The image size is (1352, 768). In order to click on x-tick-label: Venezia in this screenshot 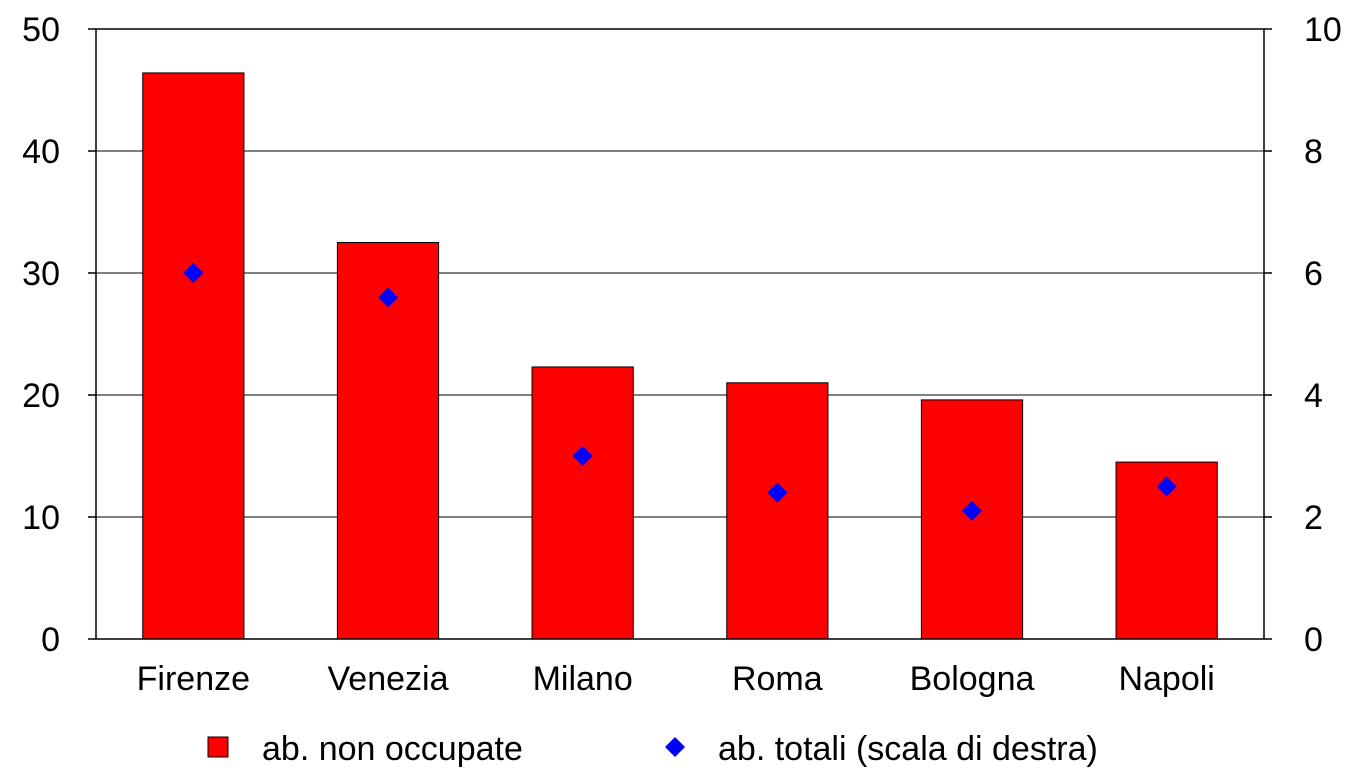, I will do `click(388, 679)`.